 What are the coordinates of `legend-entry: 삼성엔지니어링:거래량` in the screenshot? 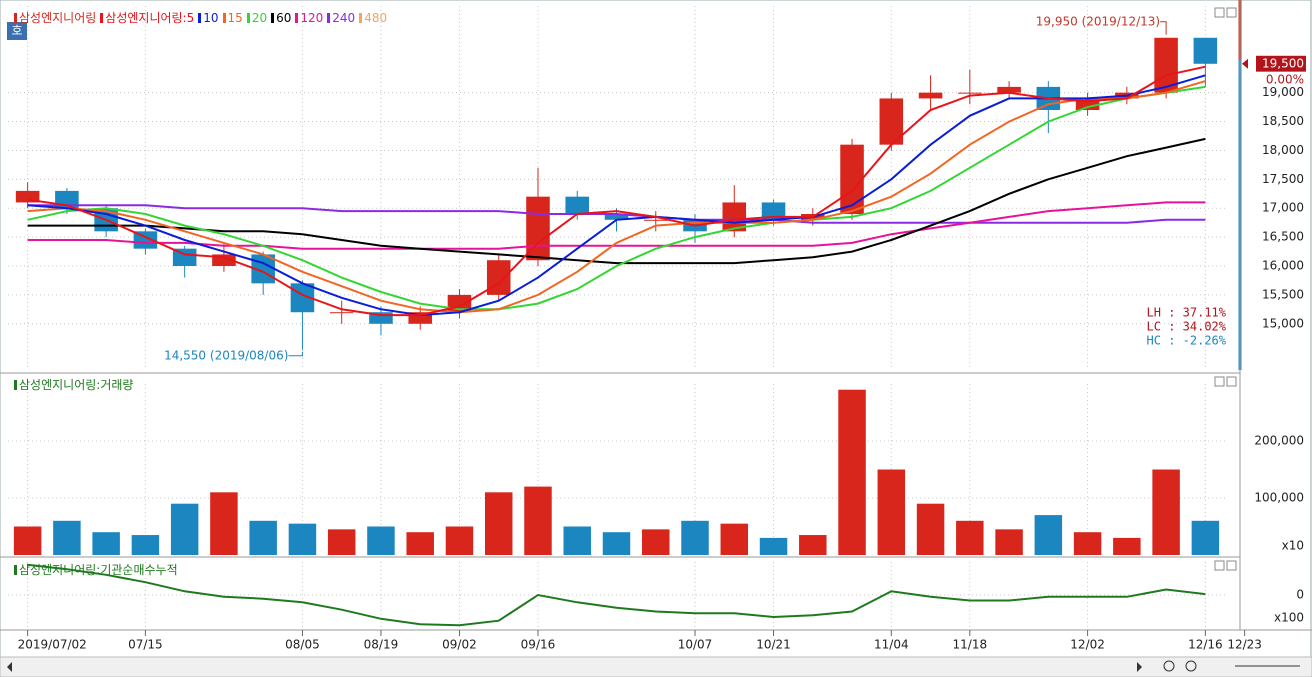 It's located at (73, 384).